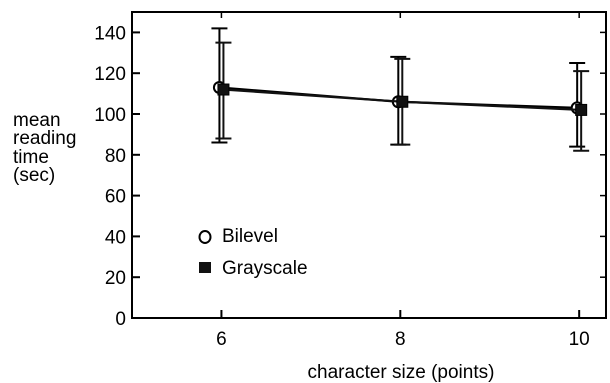  I want to click on x-tick-label: 6, so click(221, 339).